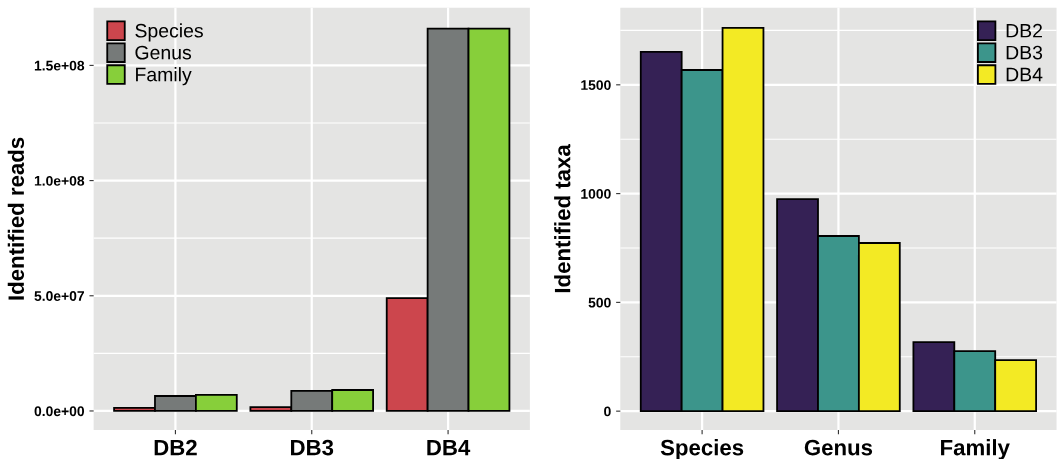 The width and height of the screenshot is (1064, 459). What do you see at coordinates (1024, 74) in the screenshot?
I see `legend-label: DB4` at bounding box center [1024, 74].